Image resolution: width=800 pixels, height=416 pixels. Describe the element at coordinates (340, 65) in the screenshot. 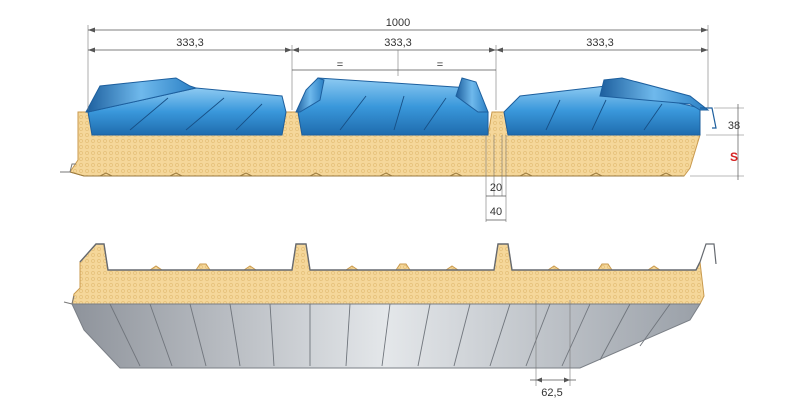

I see `equal-mark-left: =` at that location.